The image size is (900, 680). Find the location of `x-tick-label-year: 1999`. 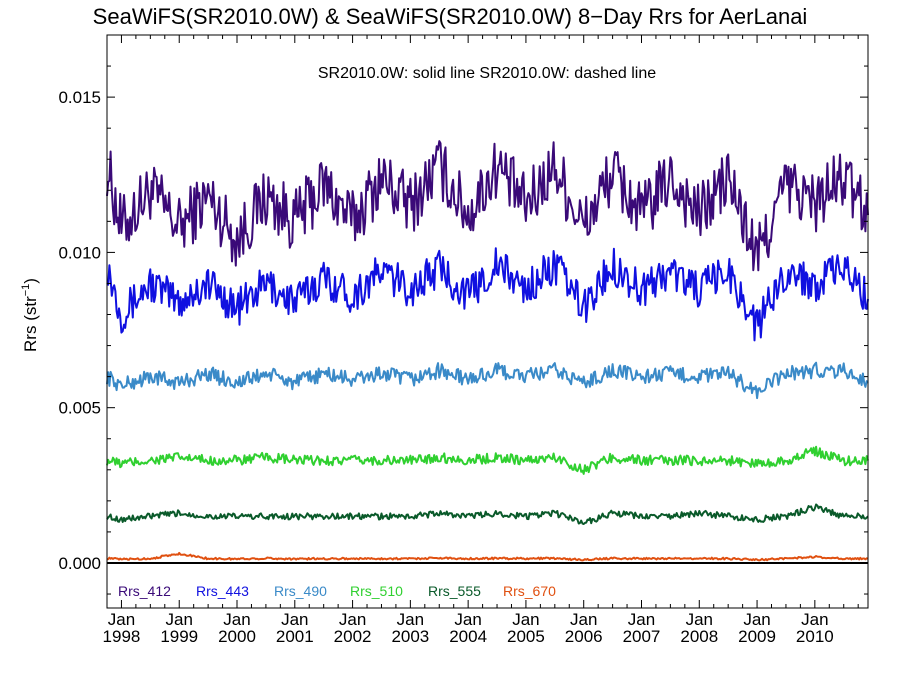

x-tick-label-year: 1999 is located at coordinates (179, 636).